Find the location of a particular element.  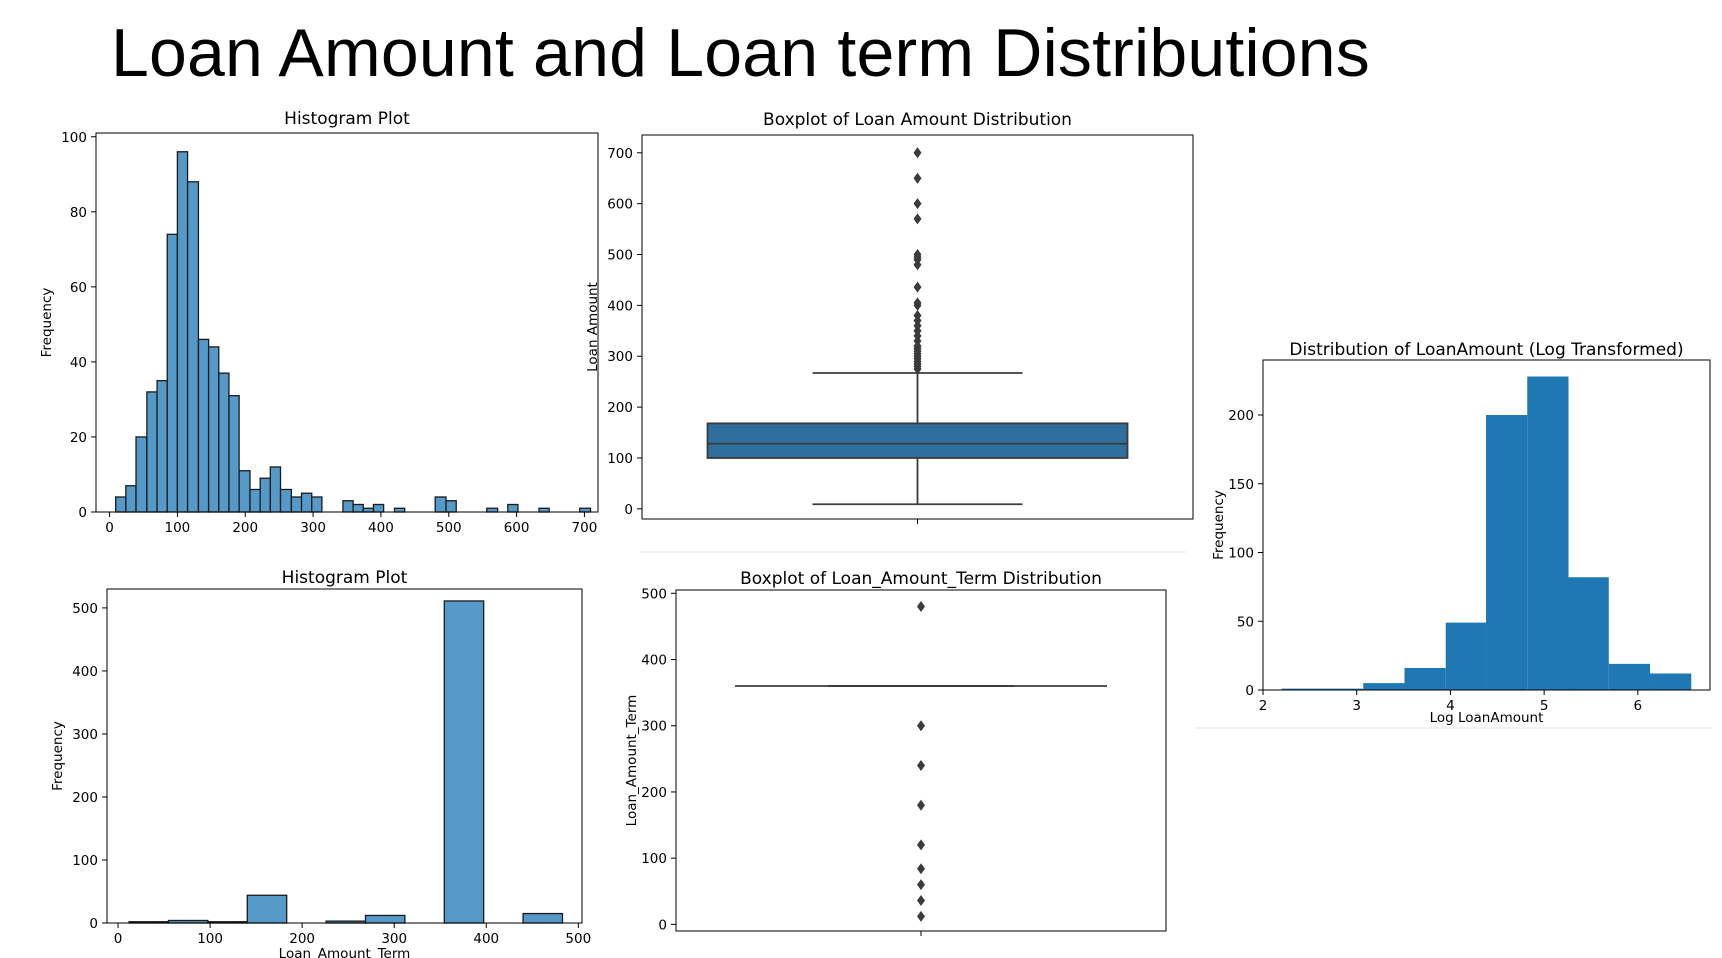

y-tick-label: 80 is located at coordinates (78, 213).